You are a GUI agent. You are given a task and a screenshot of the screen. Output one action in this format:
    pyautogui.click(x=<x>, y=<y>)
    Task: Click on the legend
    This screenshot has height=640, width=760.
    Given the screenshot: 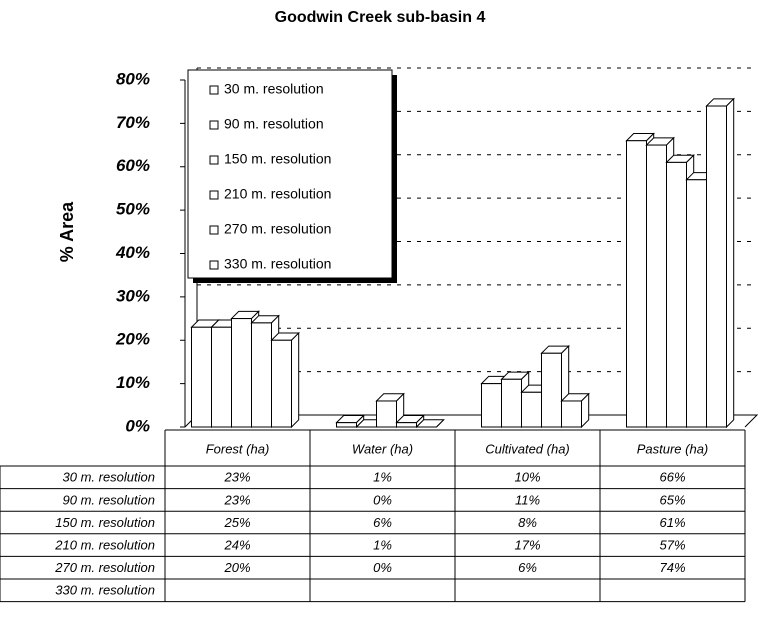 What is the action you would take?
    pyautogui.click(x=290, y=174)
    